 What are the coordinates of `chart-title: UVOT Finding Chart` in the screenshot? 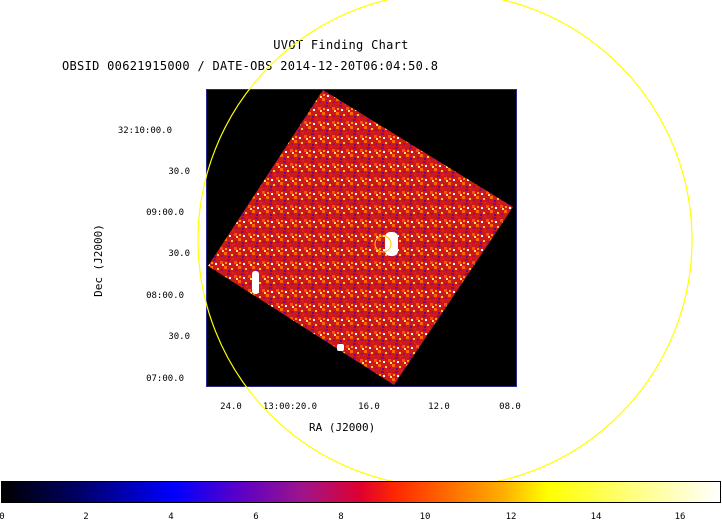 It's located at (341, 45).